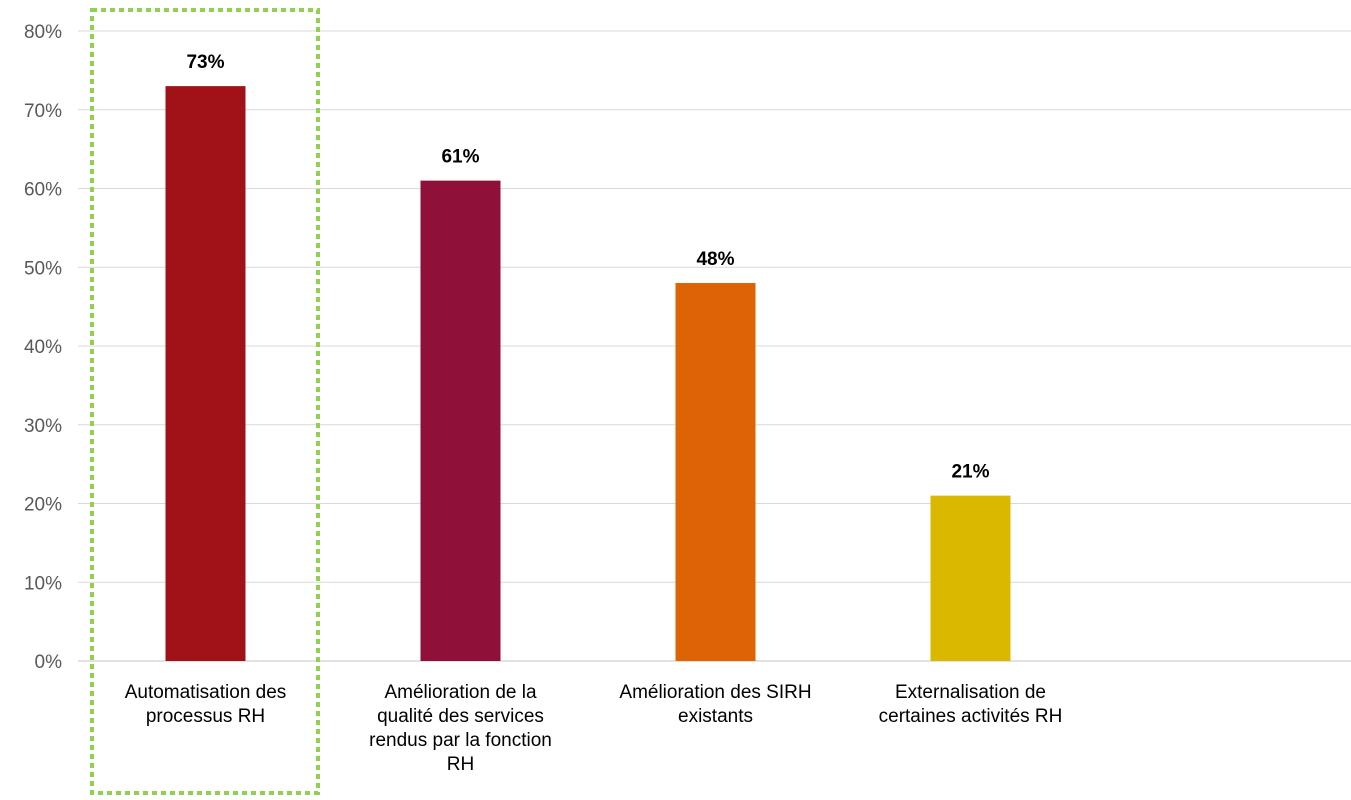 Image resolution: width=1351 pixels, height=800 pixels. I want to click on x-tick-label-0: Automatisation des processus RH, so click(206, 704).